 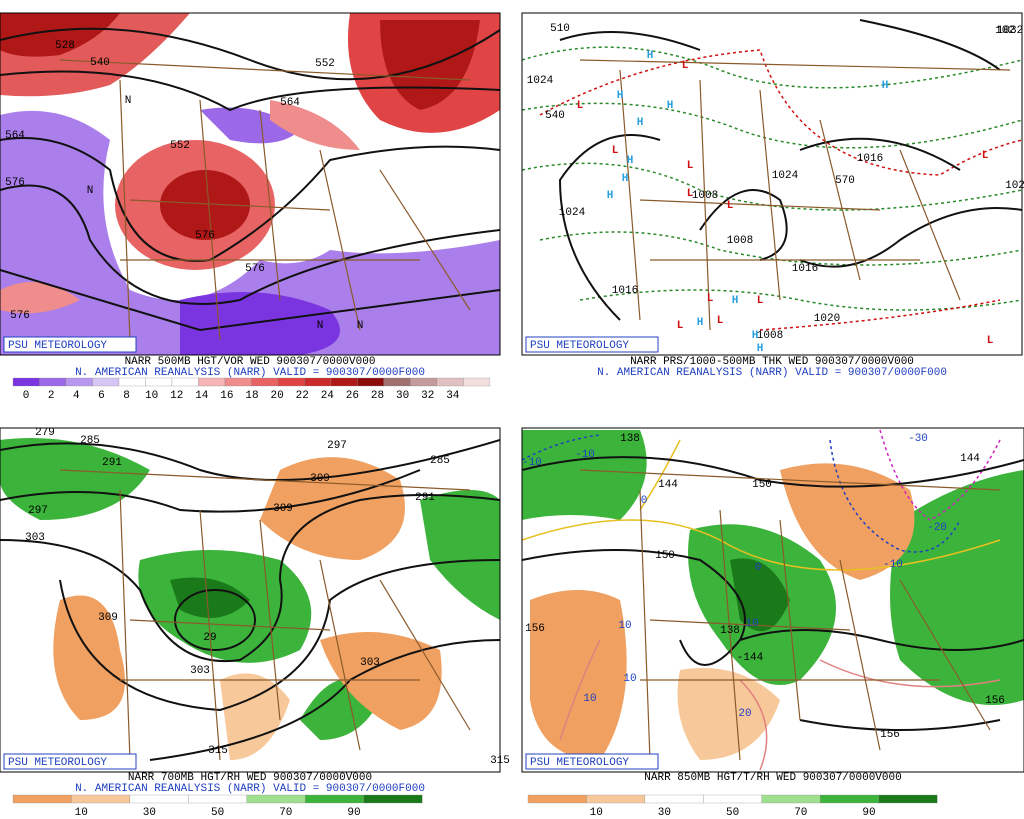 I want to click on caption: NARR 500MB HGT/VOR WED 900307/0000V000, so click(x=250, y=362).